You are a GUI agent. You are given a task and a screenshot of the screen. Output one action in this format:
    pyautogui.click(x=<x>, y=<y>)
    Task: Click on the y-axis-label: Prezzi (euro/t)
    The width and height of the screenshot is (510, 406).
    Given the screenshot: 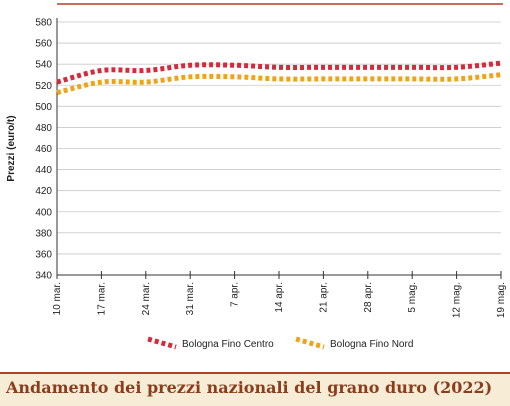 What is the action you would take?
    pyautogui.click(x=11, y=148)
    